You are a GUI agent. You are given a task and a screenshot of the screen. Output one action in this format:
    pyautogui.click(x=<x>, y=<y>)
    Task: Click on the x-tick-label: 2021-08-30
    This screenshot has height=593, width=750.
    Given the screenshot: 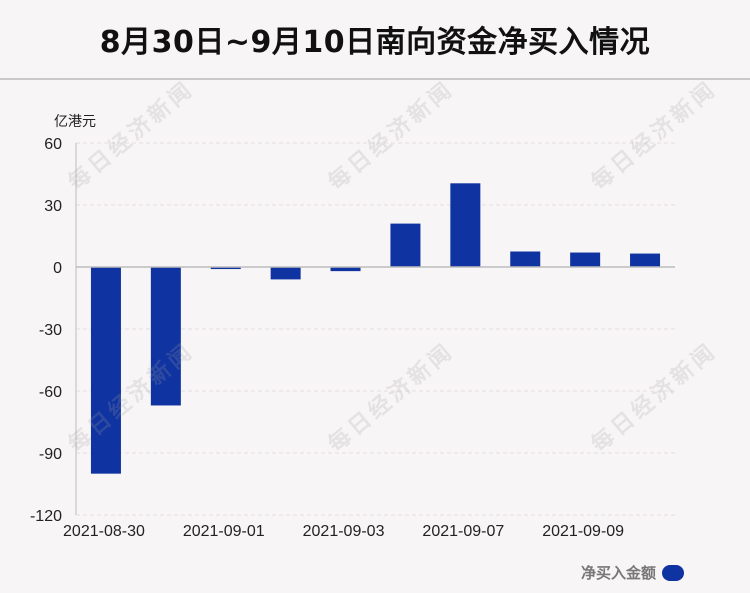 What is the action you would take?
    pyautogui.click(x=104, y=531)
    